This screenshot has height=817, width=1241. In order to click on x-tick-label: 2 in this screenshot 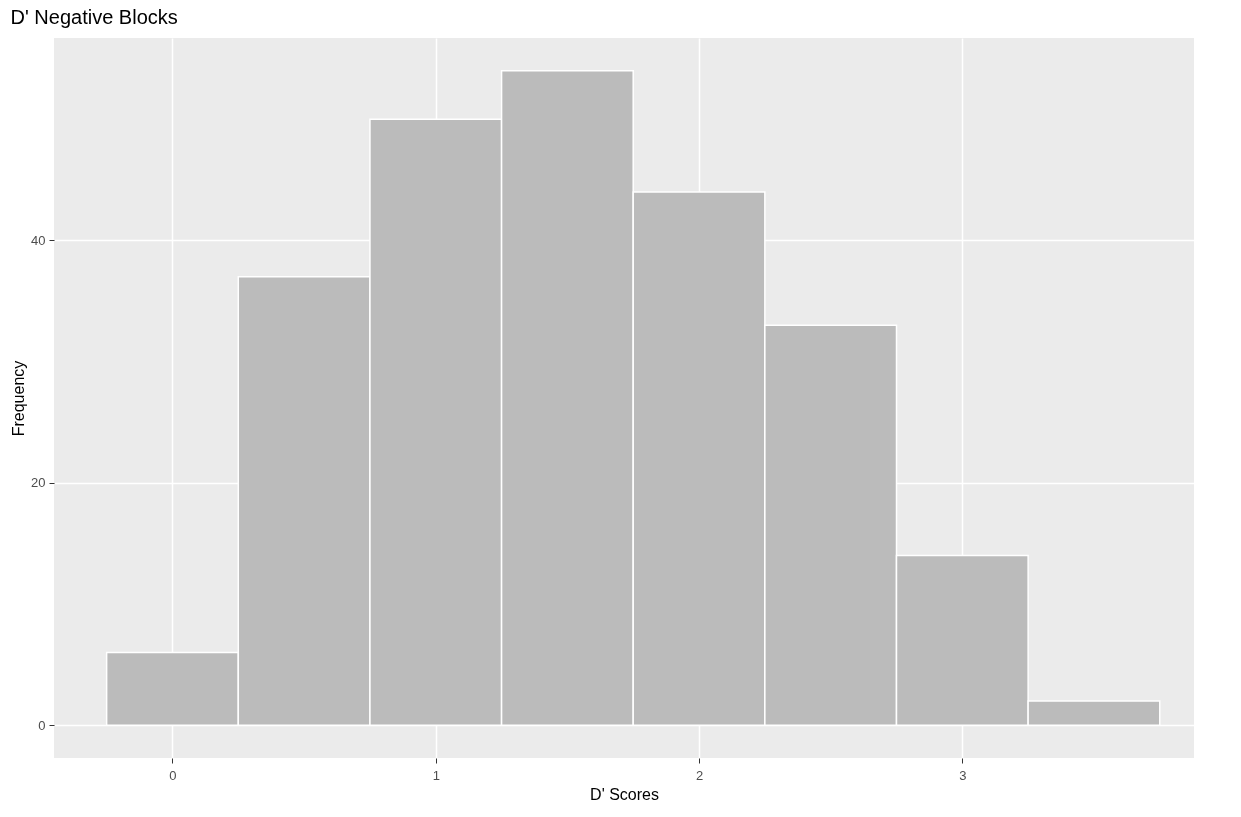, I will do `click(699, 775)`.